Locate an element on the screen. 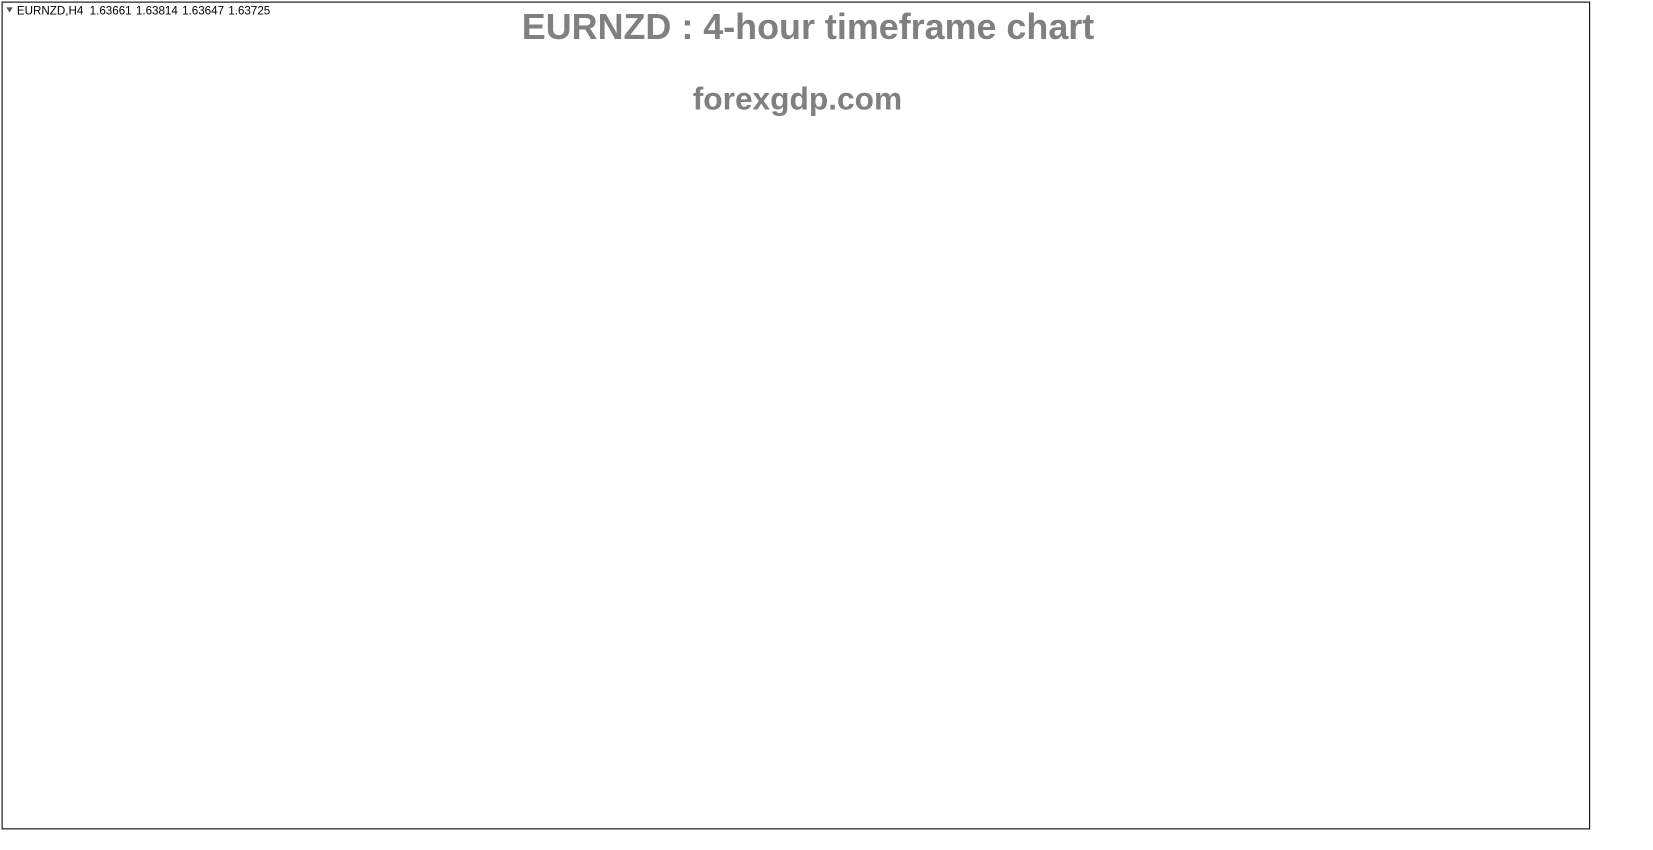 The image size is (1653, 850). symbol-header: EURNZD,H4 1.63661 1.63814 1.63647 1.63725 is located at coordinates (143, 11).